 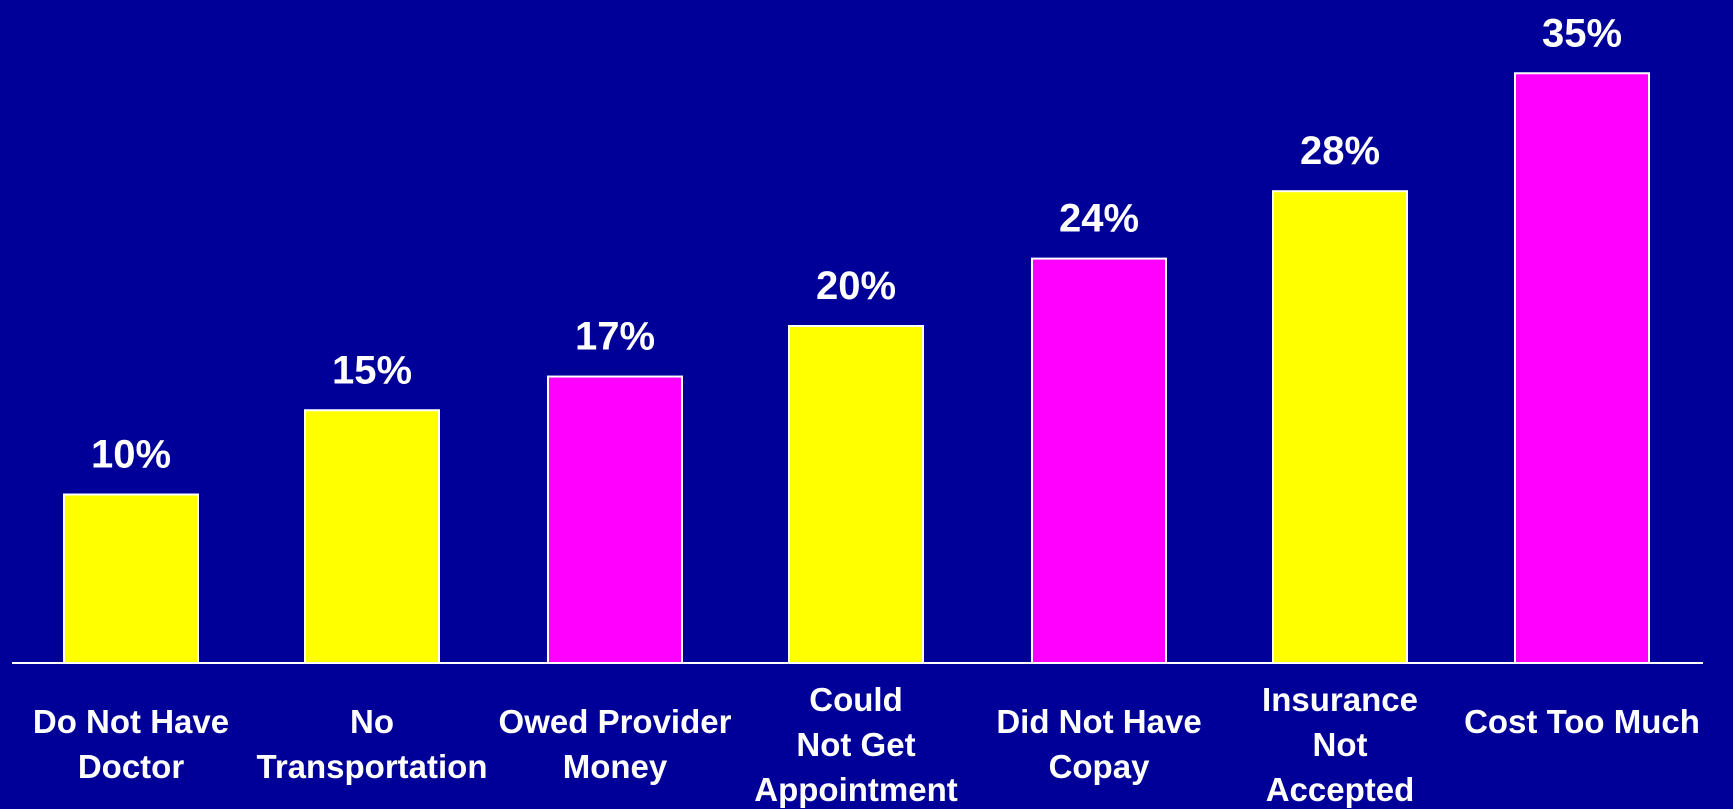 What do you see at coordinates (1340, 789) in the screenshot?
I see `category-label-line: Accepted` at bounding box center [1340, 789].